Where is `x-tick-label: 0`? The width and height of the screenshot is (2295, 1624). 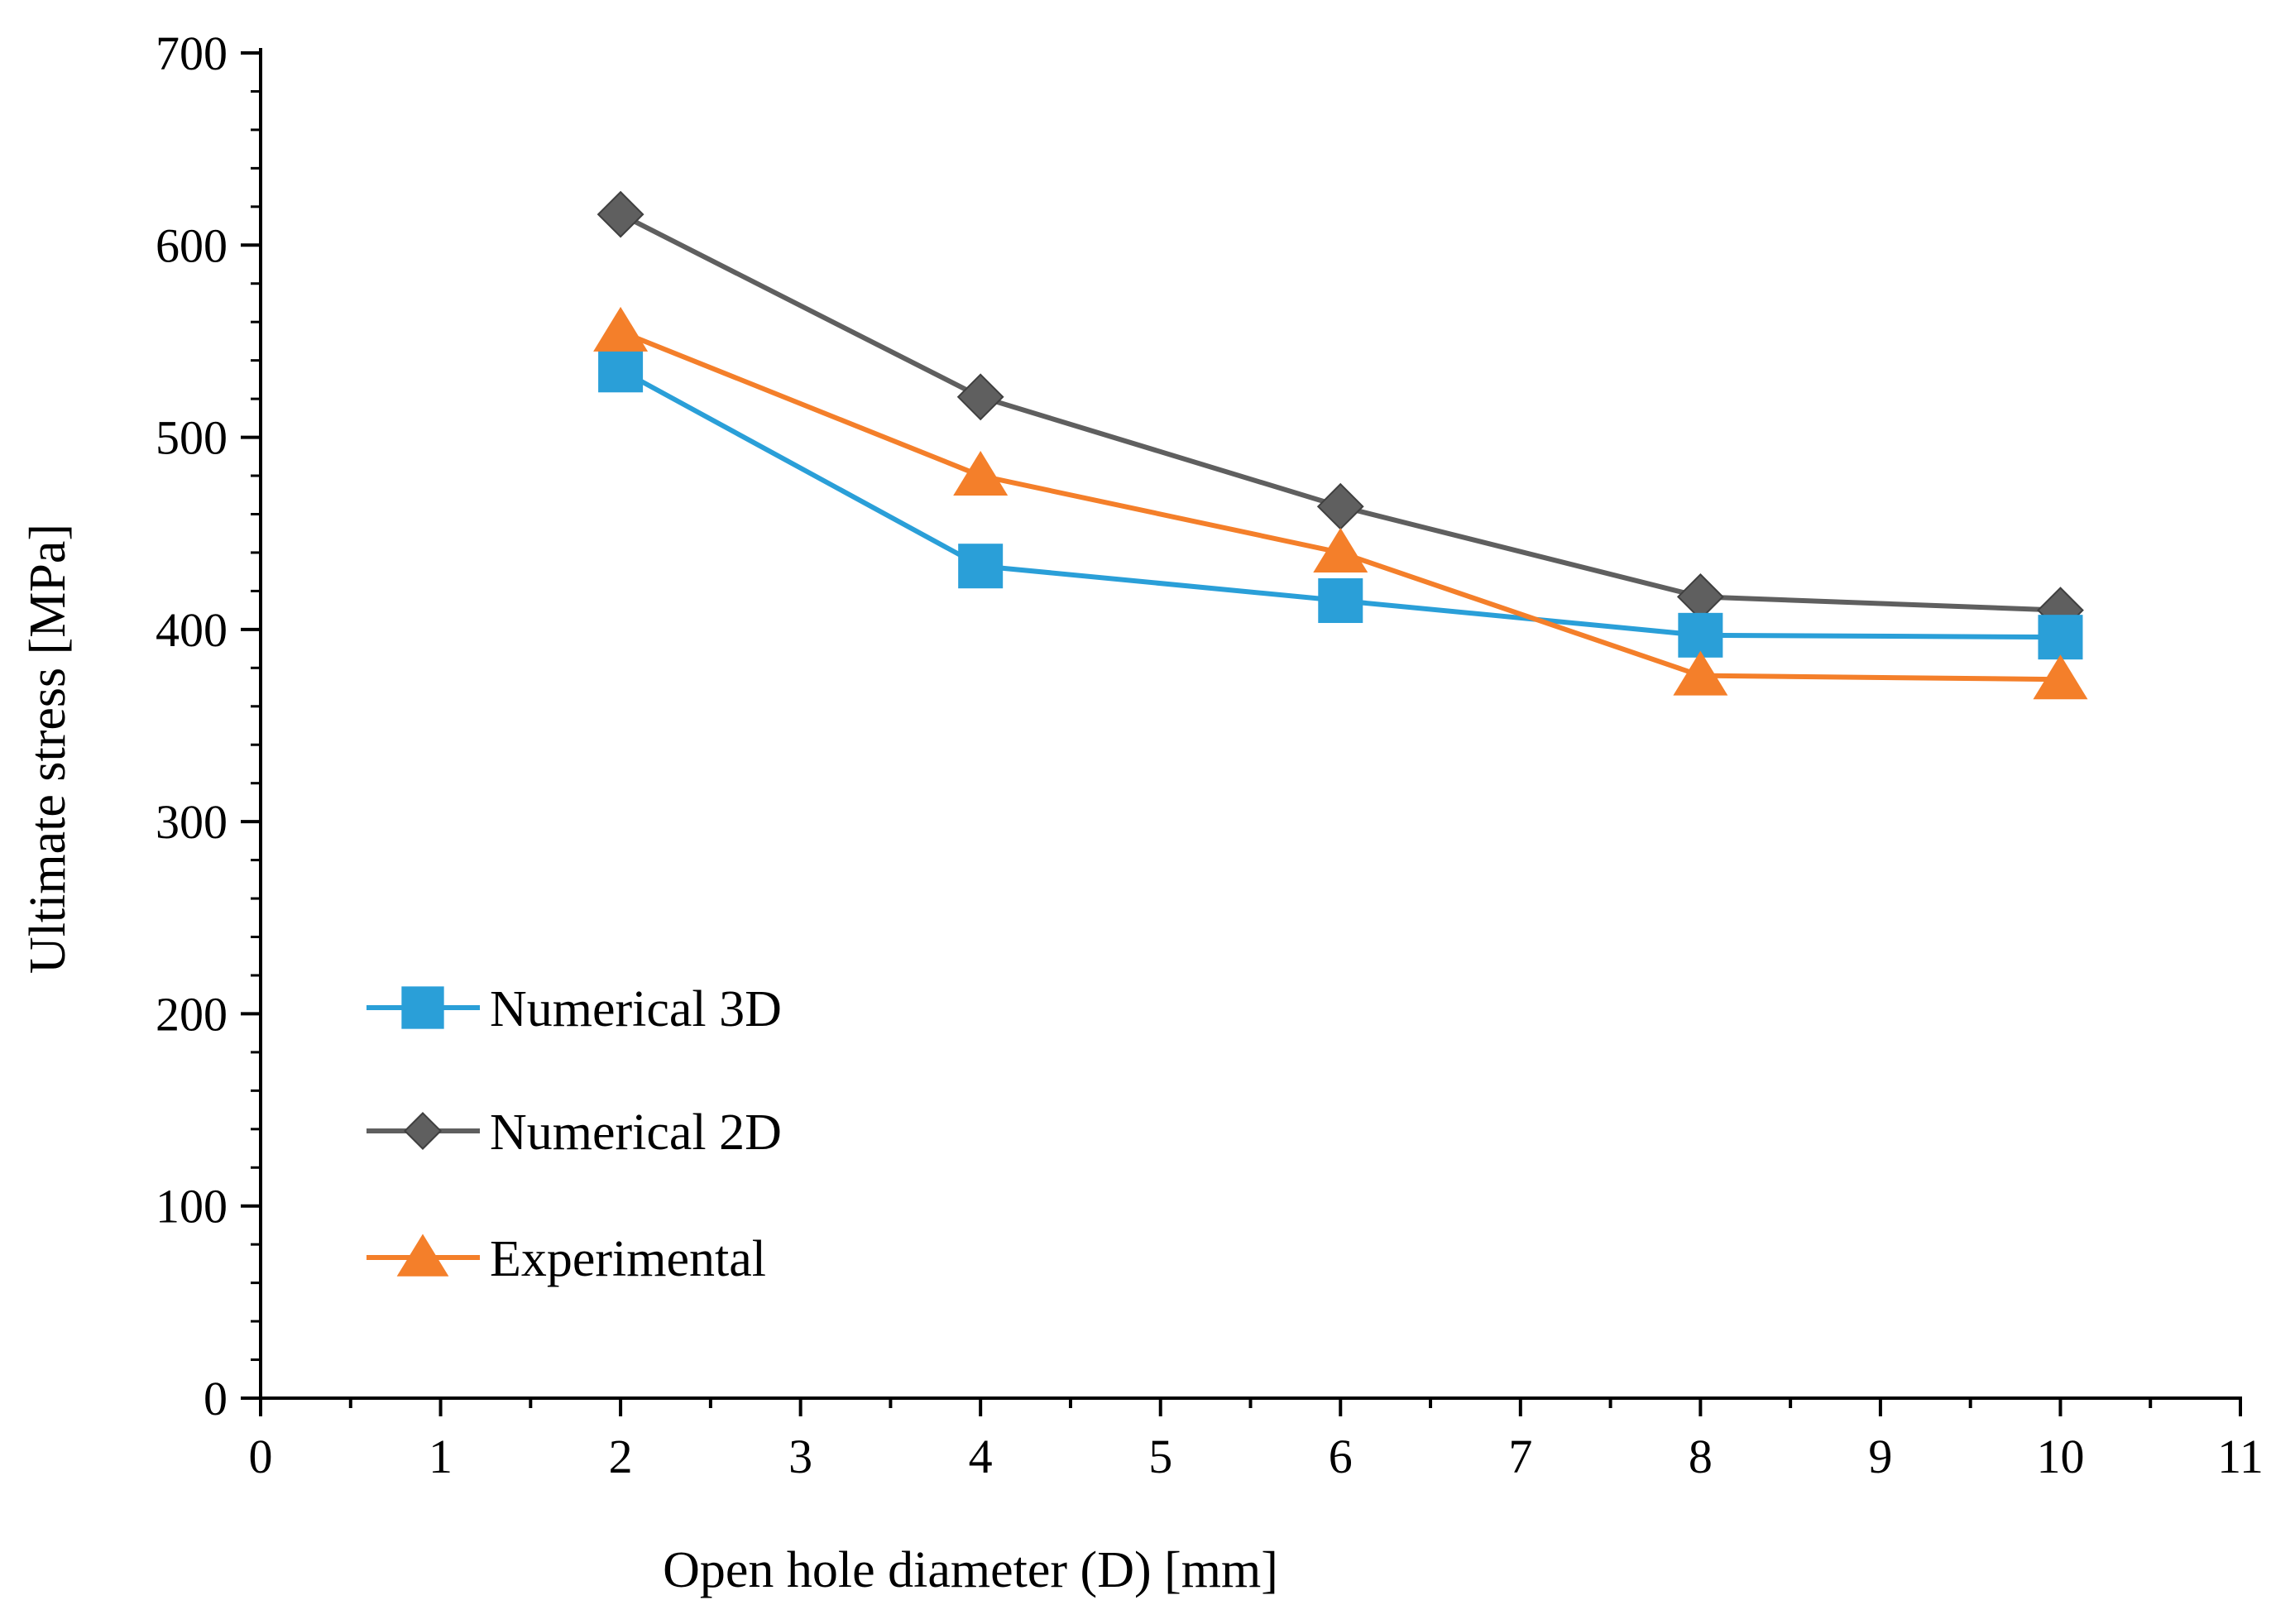
x-tick-label: 0 is located at coordinates (261, 1456).